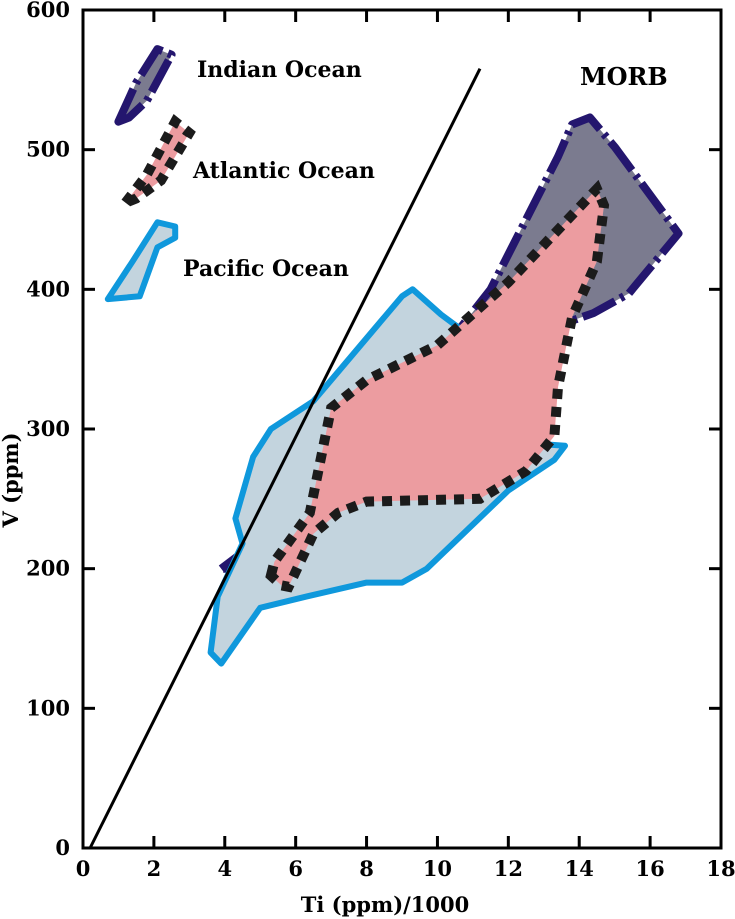  I want to click on y-tick-label: 600, so click(48, 11).